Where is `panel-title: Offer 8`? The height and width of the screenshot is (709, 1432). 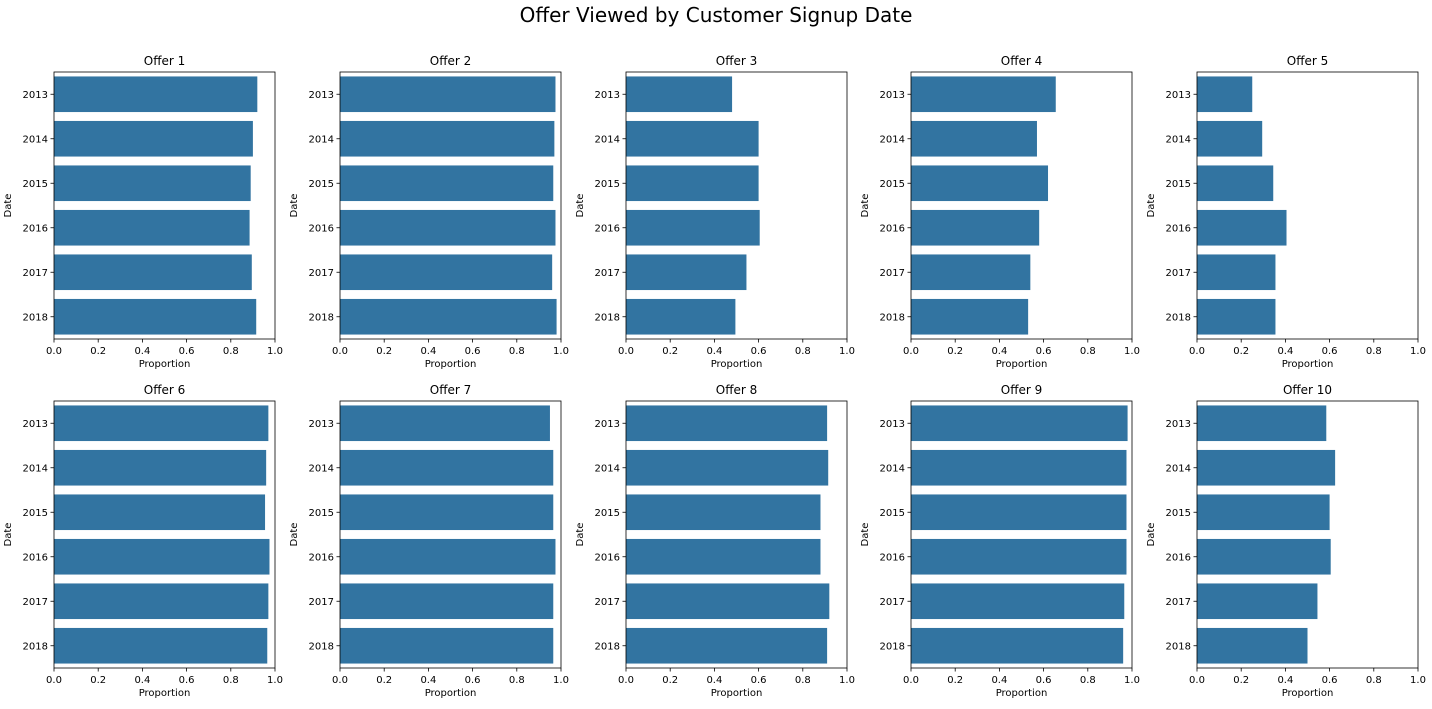 panel-title: Offer 8 is located at coordinates (736, 390).